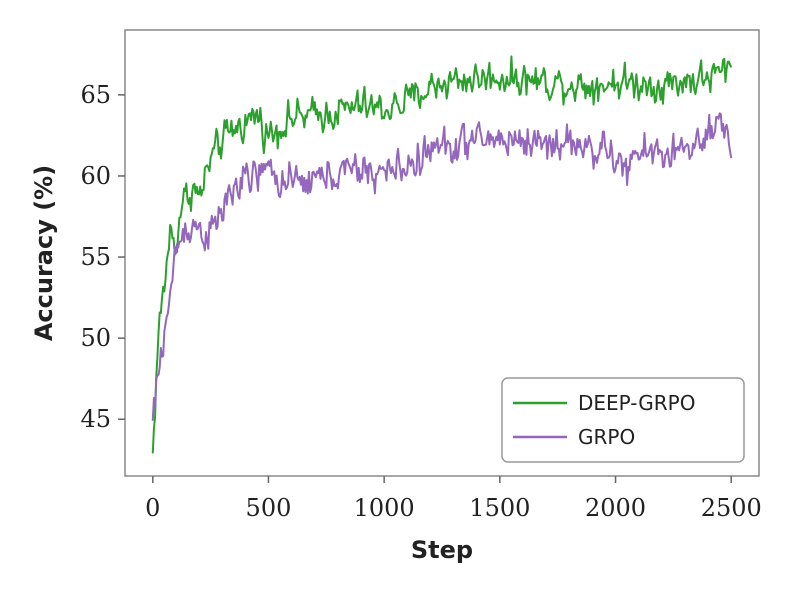 This screenshot has height=595, width=793. Describe the element at coordinates (269, 508) in the screenshot. I see `x-tick-label: 500` at that location.